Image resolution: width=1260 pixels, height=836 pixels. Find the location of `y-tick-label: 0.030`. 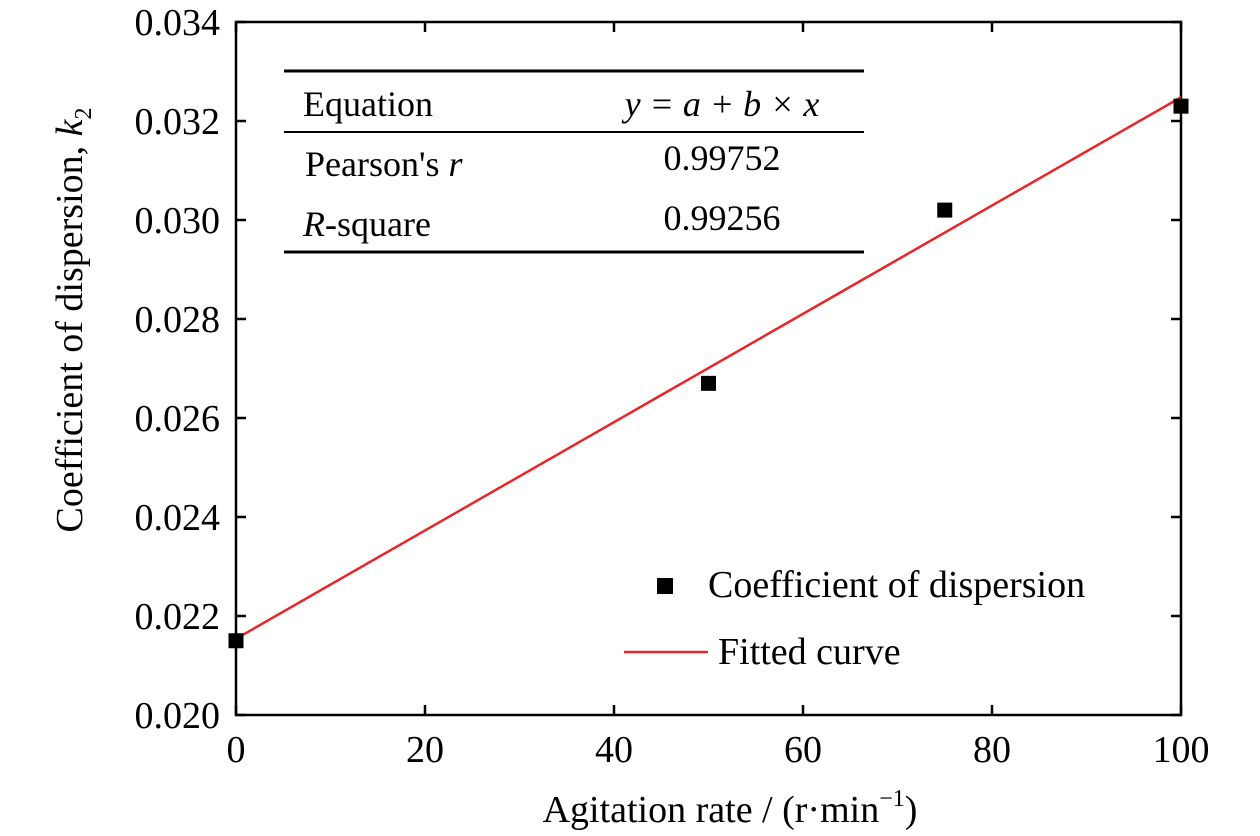

y-tick-label: 0.030 is located at coordinates (178, 221).